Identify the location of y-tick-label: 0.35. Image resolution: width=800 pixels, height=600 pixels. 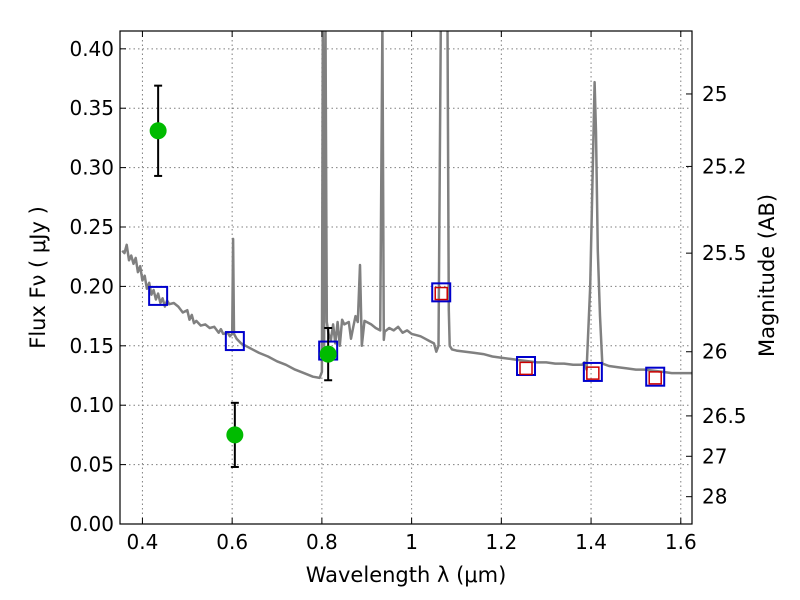
(91, 108).